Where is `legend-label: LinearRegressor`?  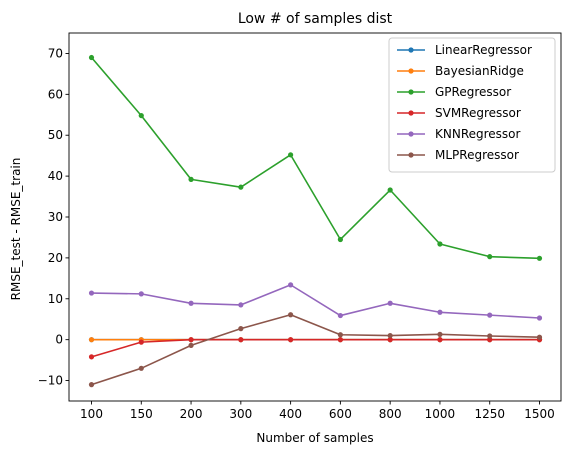 legend-label: LinearRegressor is located at coordinates (483, 50).